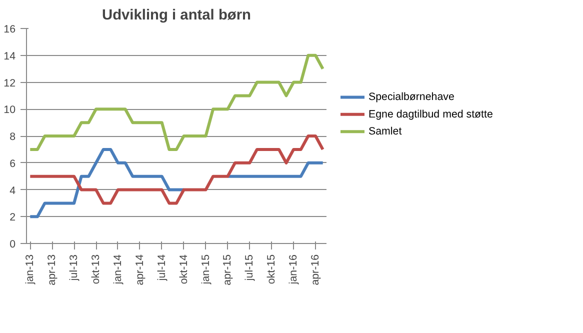 Image resolution: width=583 pixels, height=333 pixels. What do you see at coordinates (228, 270) in the screenshot?
I see `x-tick-label: apr-15` at bounding box center [228, 270].